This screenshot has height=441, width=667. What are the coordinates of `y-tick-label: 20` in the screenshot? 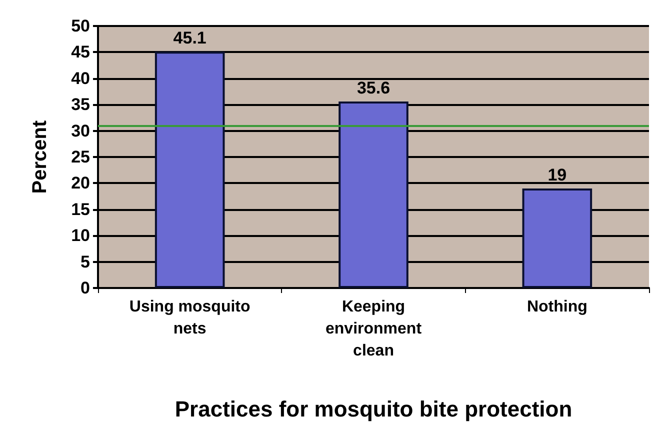 It's located at (80, 183).